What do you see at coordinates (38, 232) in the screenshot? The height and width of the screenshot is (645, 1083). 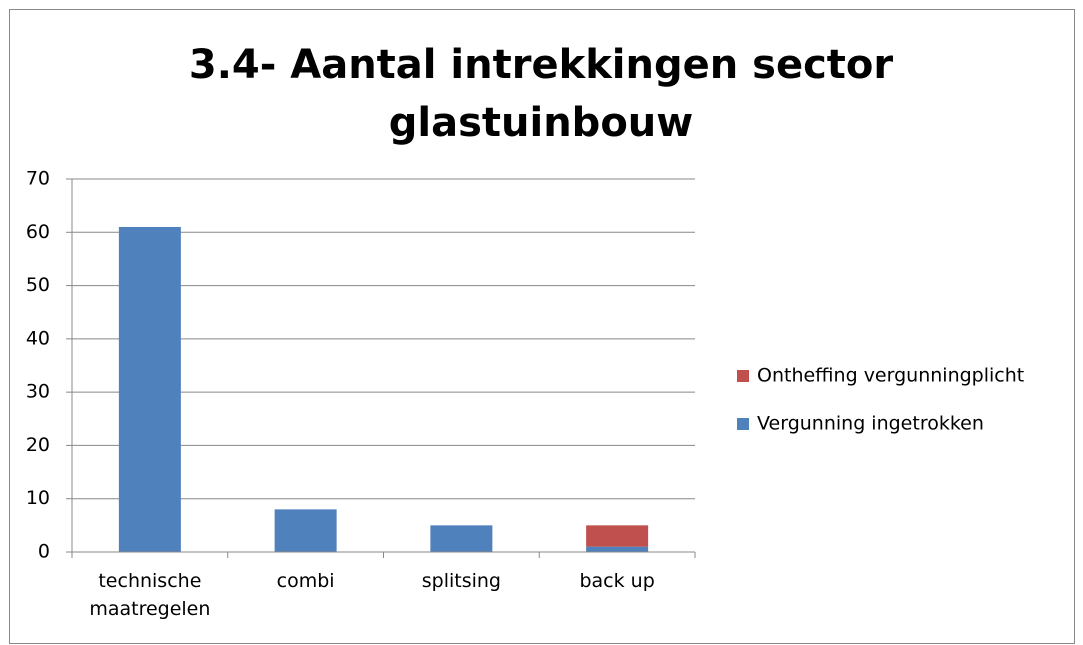 I see `y-tick-label: 60` at bounding box center [38, 232].